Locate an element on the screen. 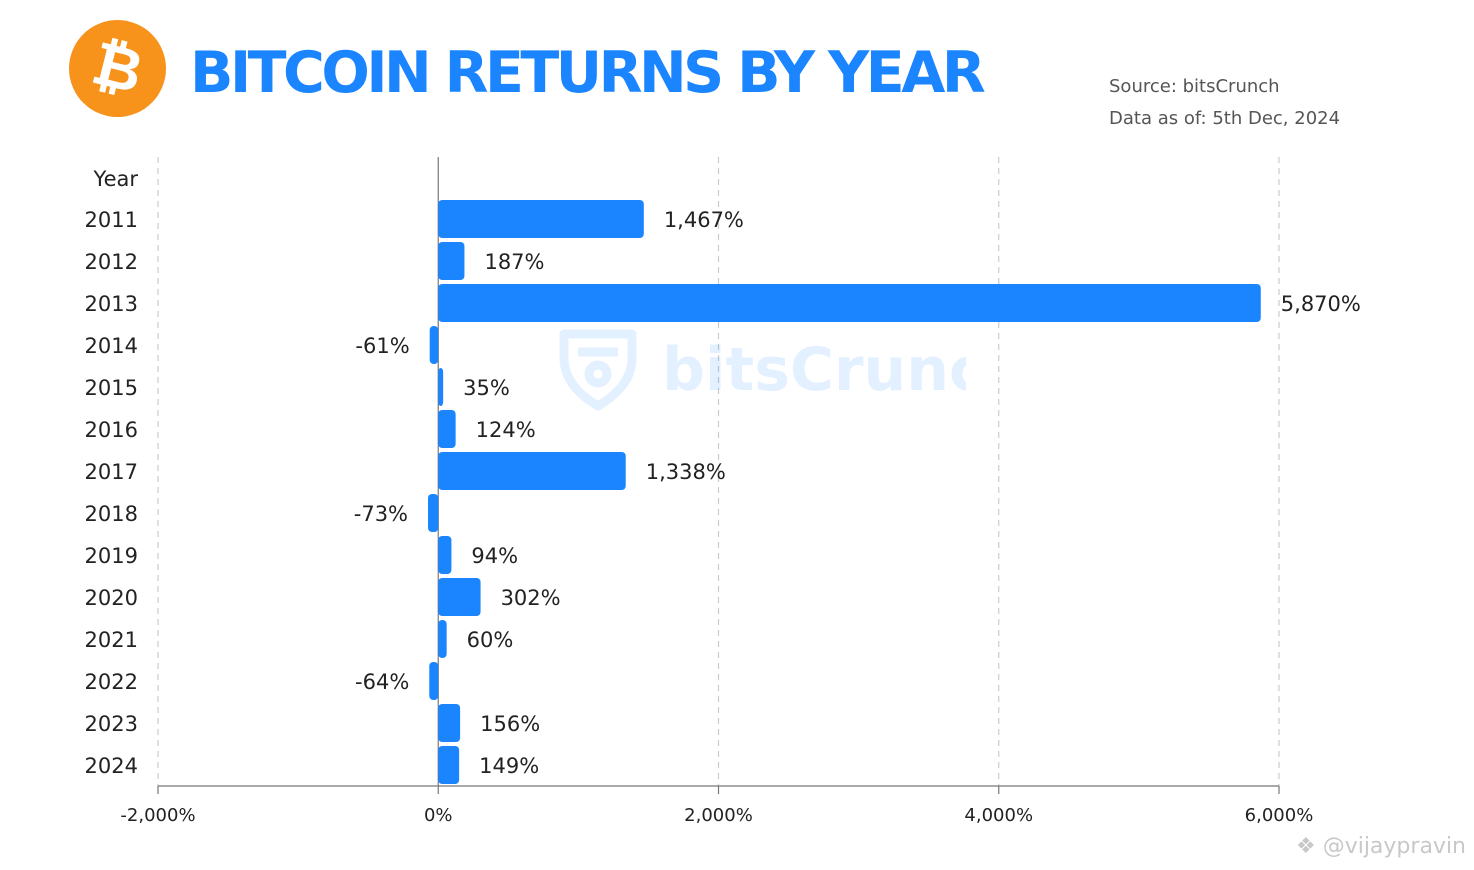 The image size is (1474, 870). data-as-of-text: Data as of: 5th Dec, 2024 is located at coordinates (1225, 118).